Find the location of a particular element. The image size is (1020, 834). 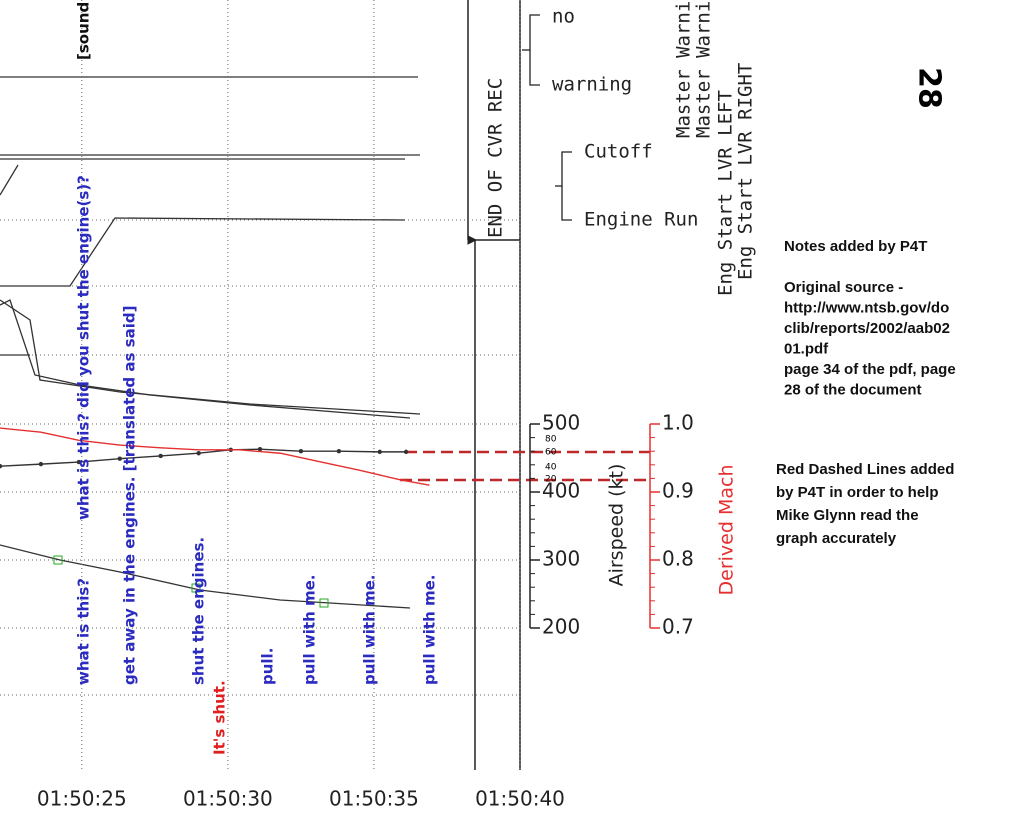

note-line: Mike Glynn read the is located at coordinates (847, 515).